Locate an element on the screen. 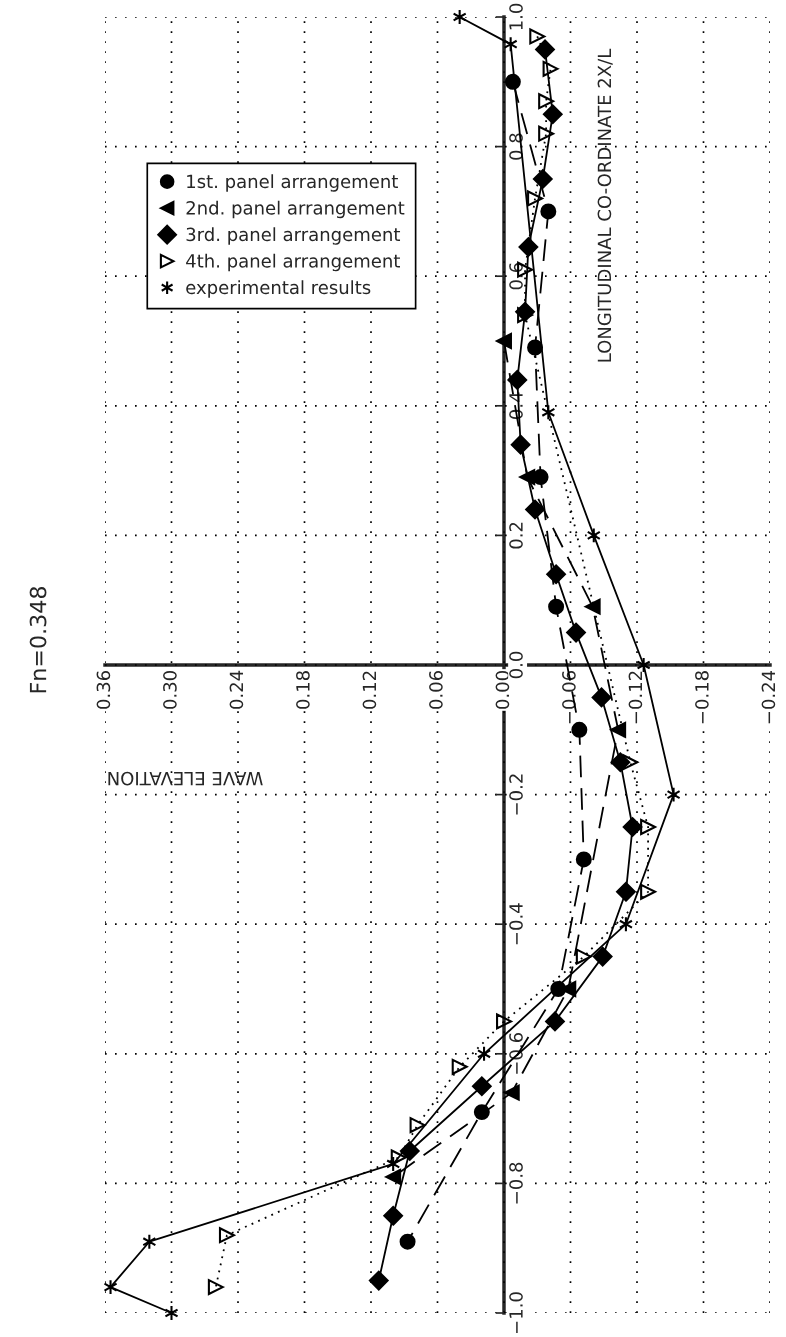 Image resolution: width=786 pixels, height=1337 pixels. legend-label: 2nd. panel arrangement is located at coordinates (295, 209).